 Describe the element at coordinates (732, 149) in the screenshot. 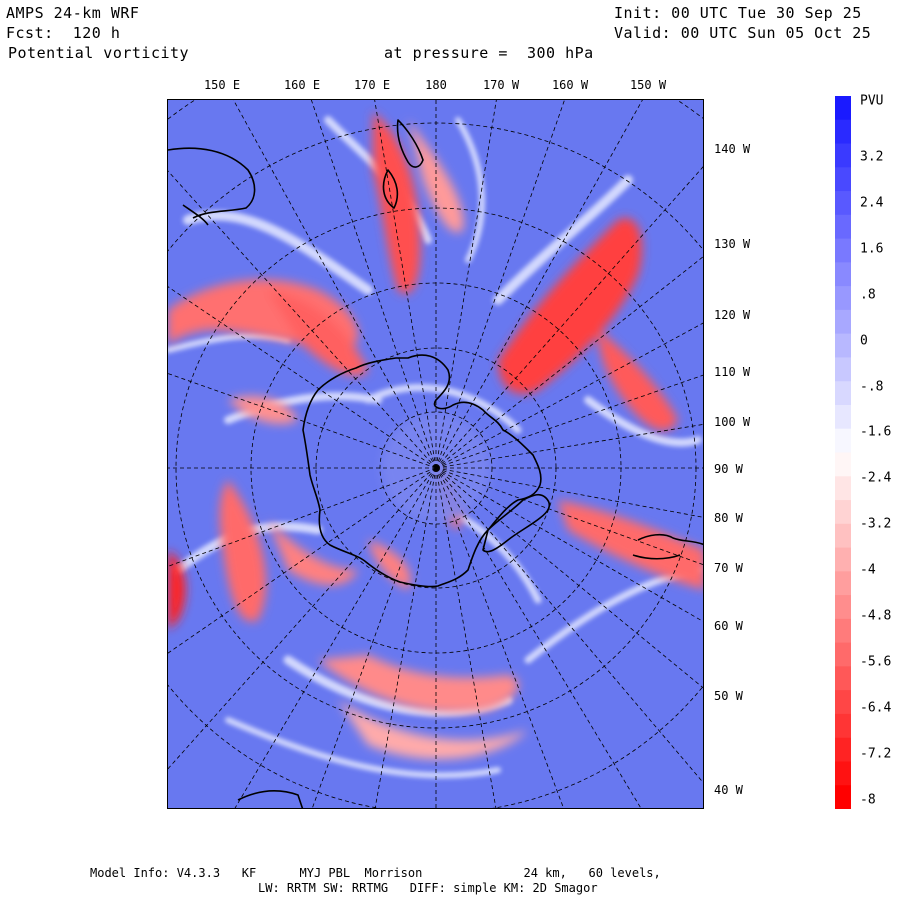

I see `lon-label-140w: 140 W` at that location.